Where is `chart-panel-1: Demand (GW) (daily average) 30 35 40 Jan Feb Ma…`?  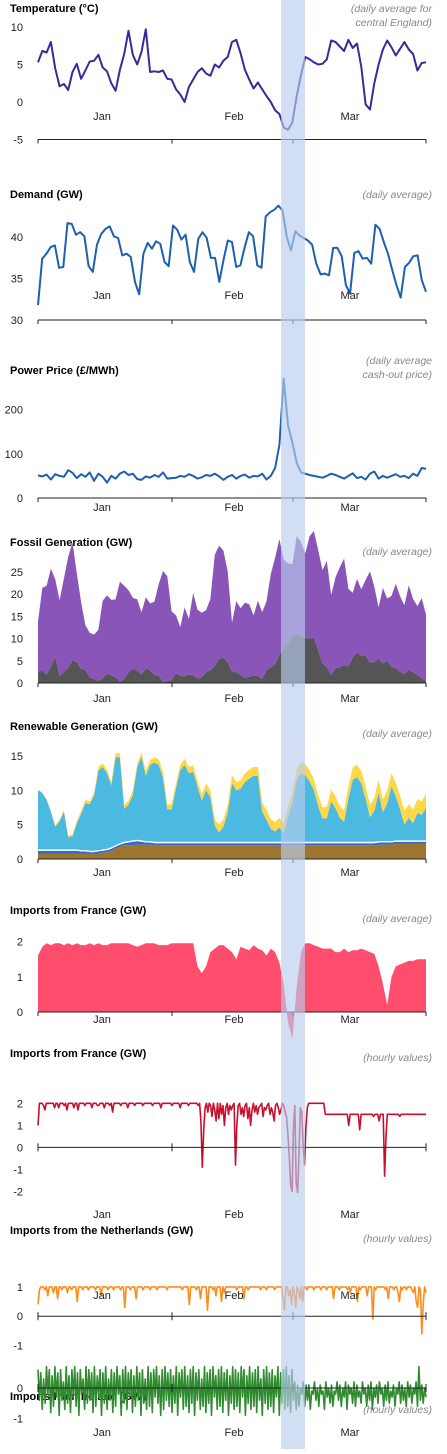 chart-panel-1: Demand (GW) (daily average) 30 35 40 Jan Feb Ma… is located at coordinates (221, 258).